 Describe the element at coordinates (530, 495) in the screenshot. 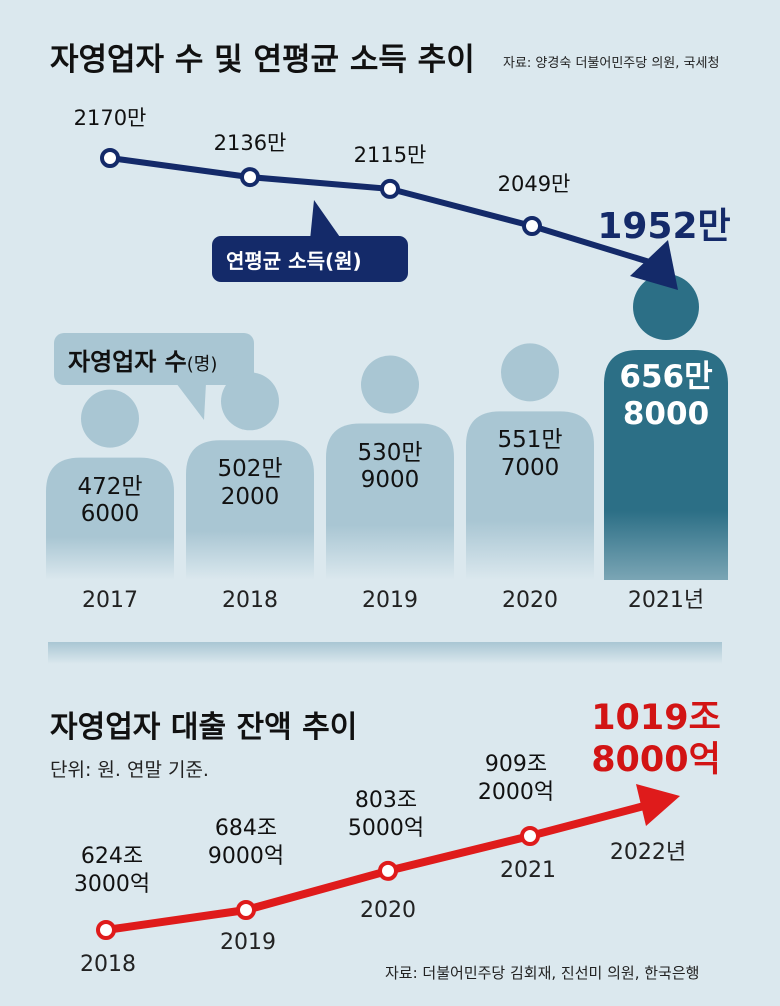

I see `person-body-2020` at that location.